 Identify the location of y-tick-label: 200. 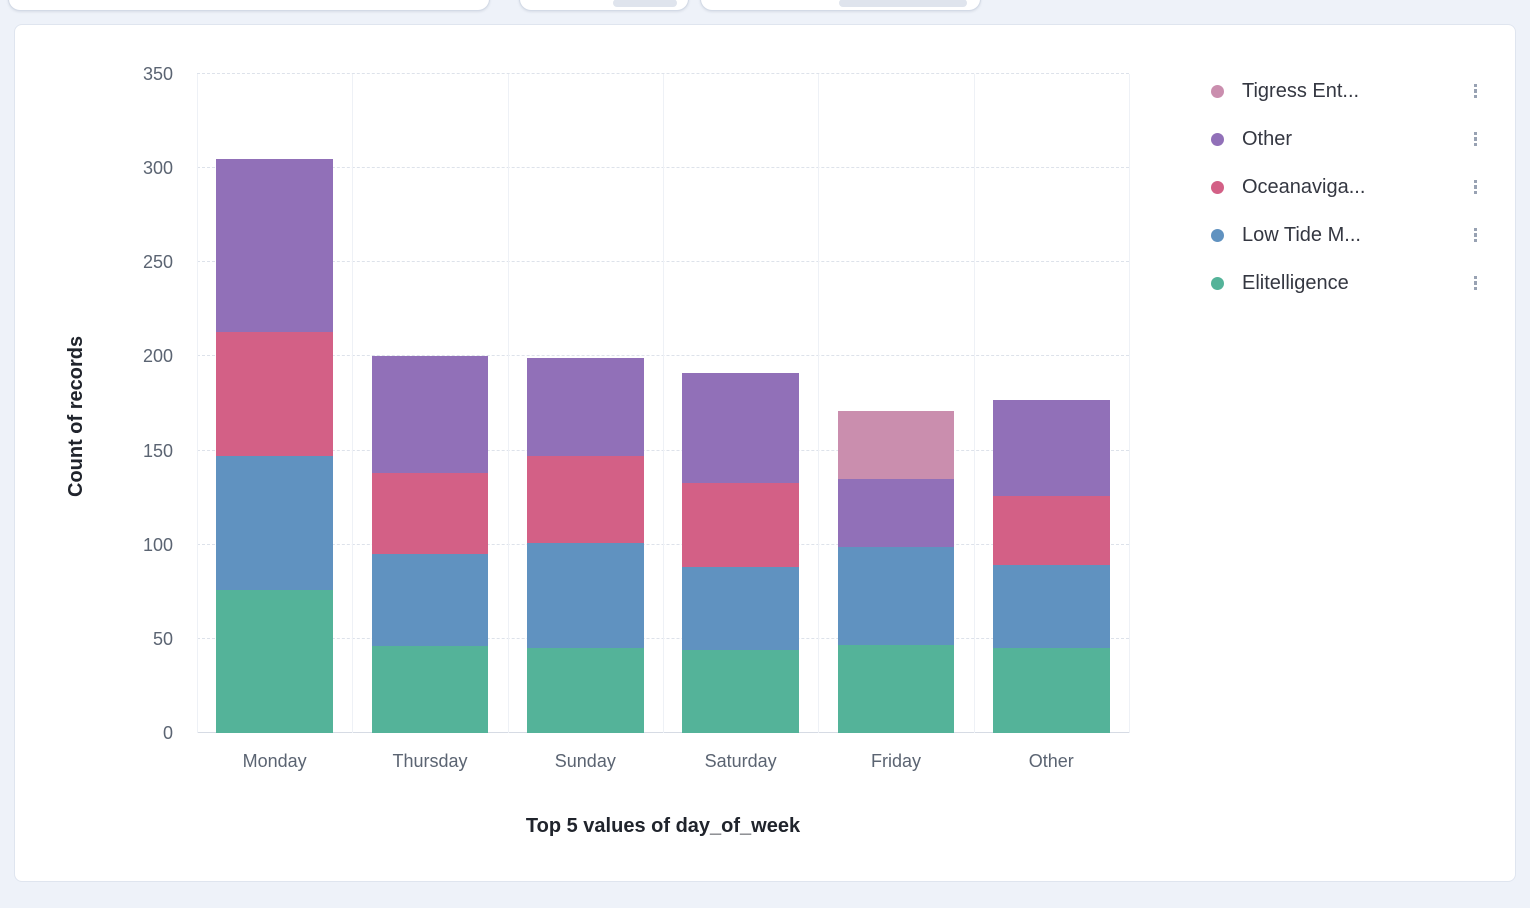
(157, 356).